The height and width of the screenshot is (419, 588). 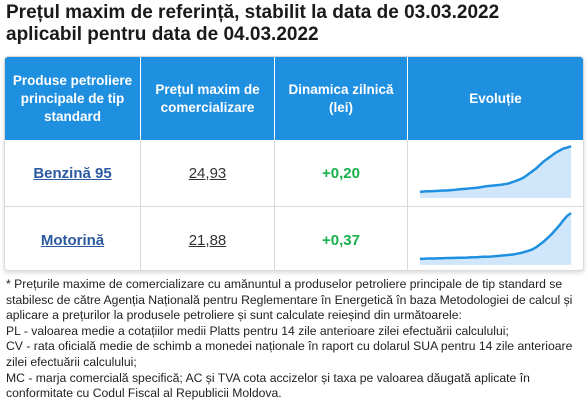 What do you see at coordinates (294, 238) in the screenshot?
I see `table-row: Motorină 21,88 +0,37` at bounding box center [294, 238].